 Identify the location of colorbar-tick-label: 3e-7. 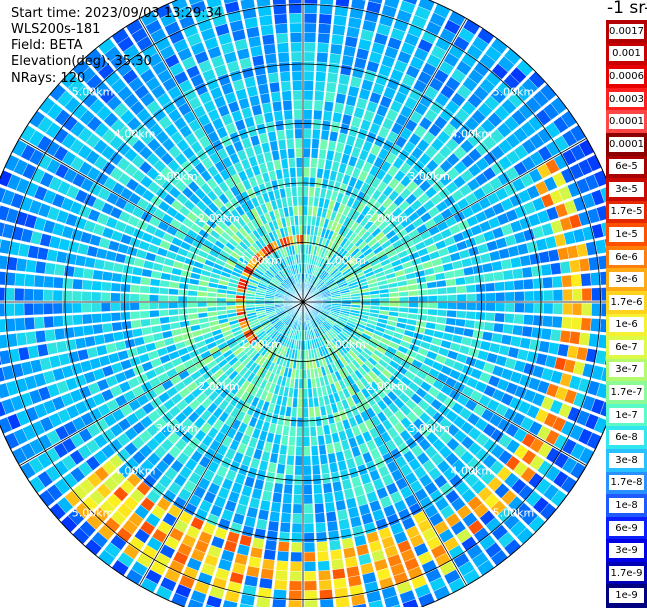
(626, 370).